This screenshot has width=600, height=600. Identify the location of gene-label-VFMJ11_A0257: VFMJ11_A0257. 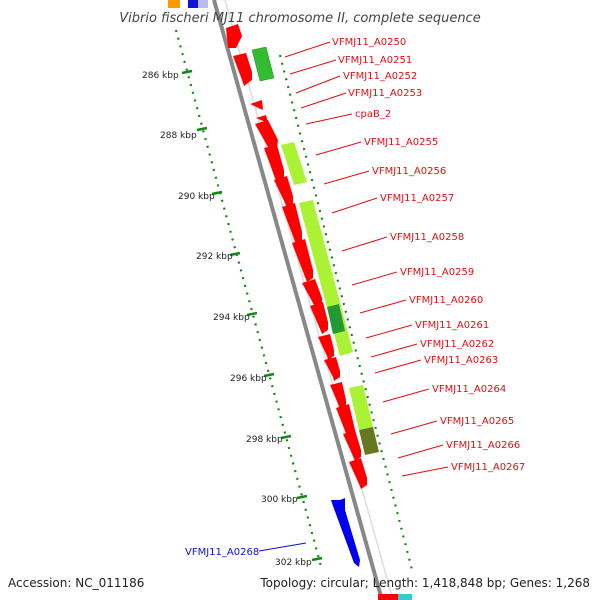
(417, 198).